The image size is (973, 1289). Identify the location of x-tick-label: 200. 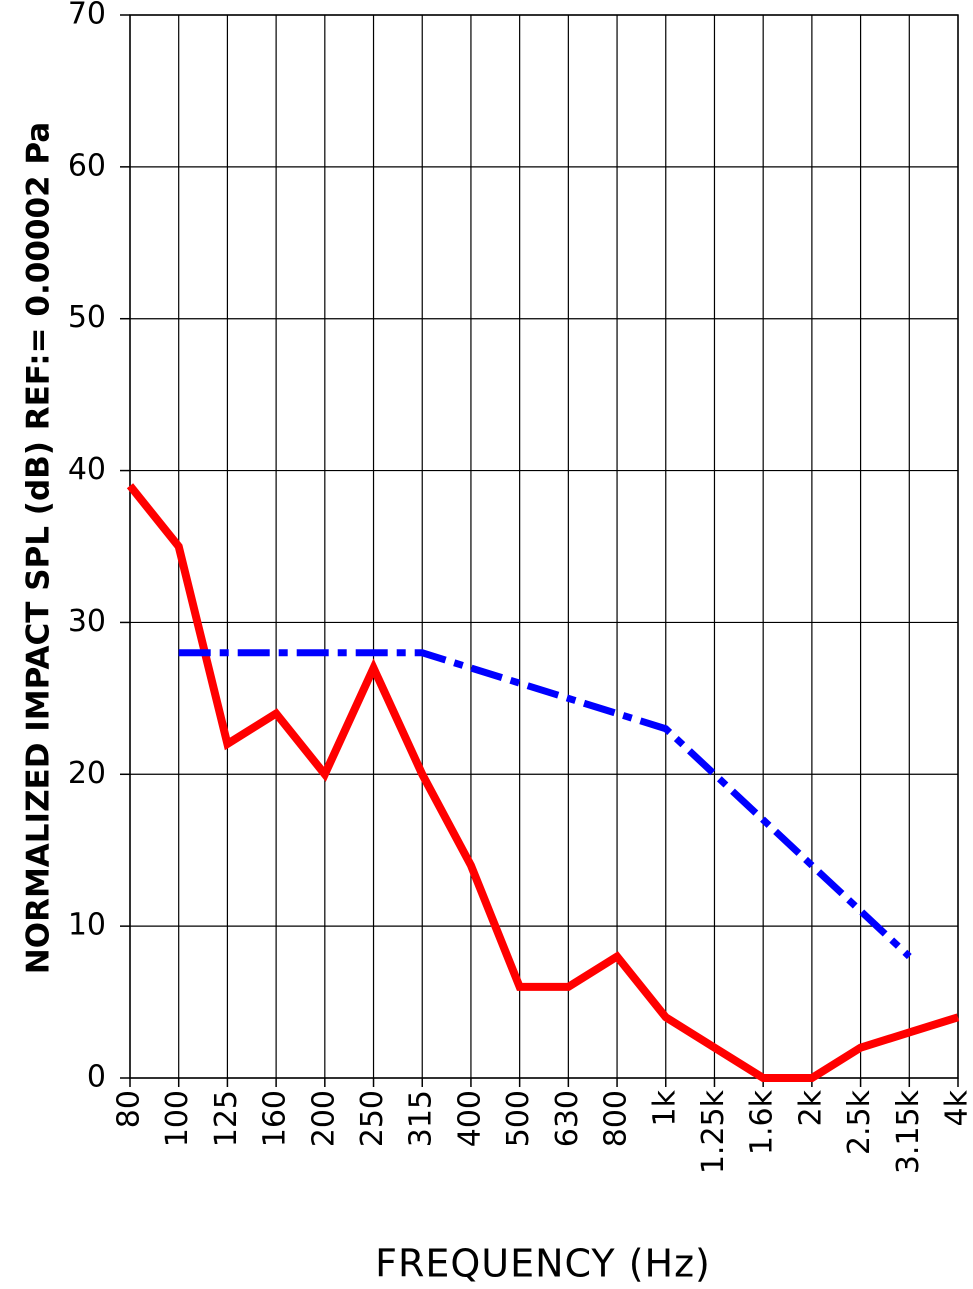
(323, 1118).